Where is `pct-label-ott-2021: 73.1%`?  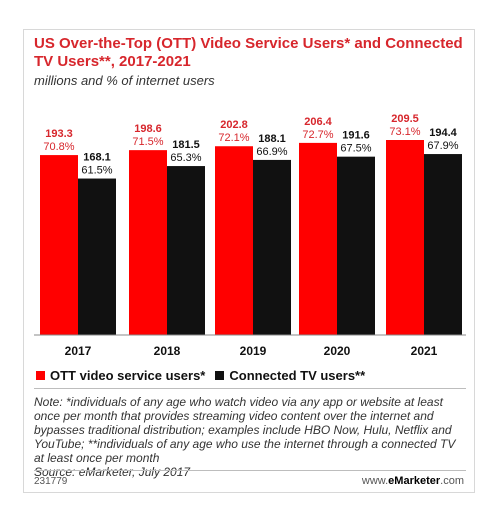
pct-label-ott-2021: 73.1% is located at coordinates (404, 132).